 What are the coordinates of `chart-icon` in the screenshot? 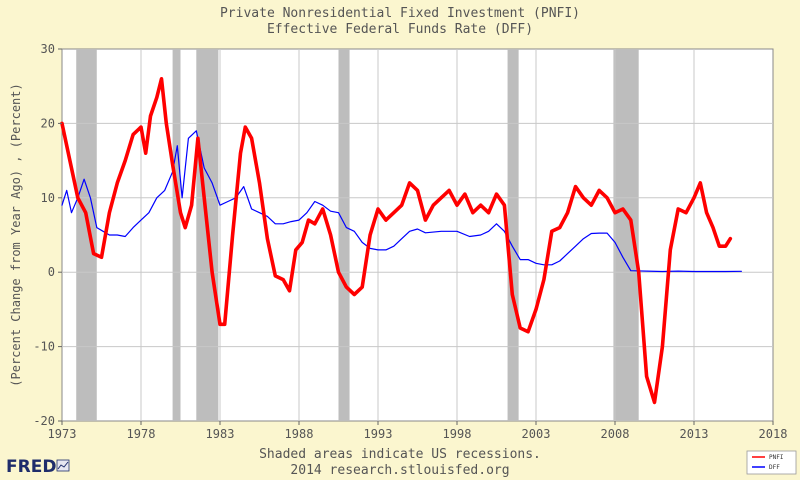 It's located at (63, 465).